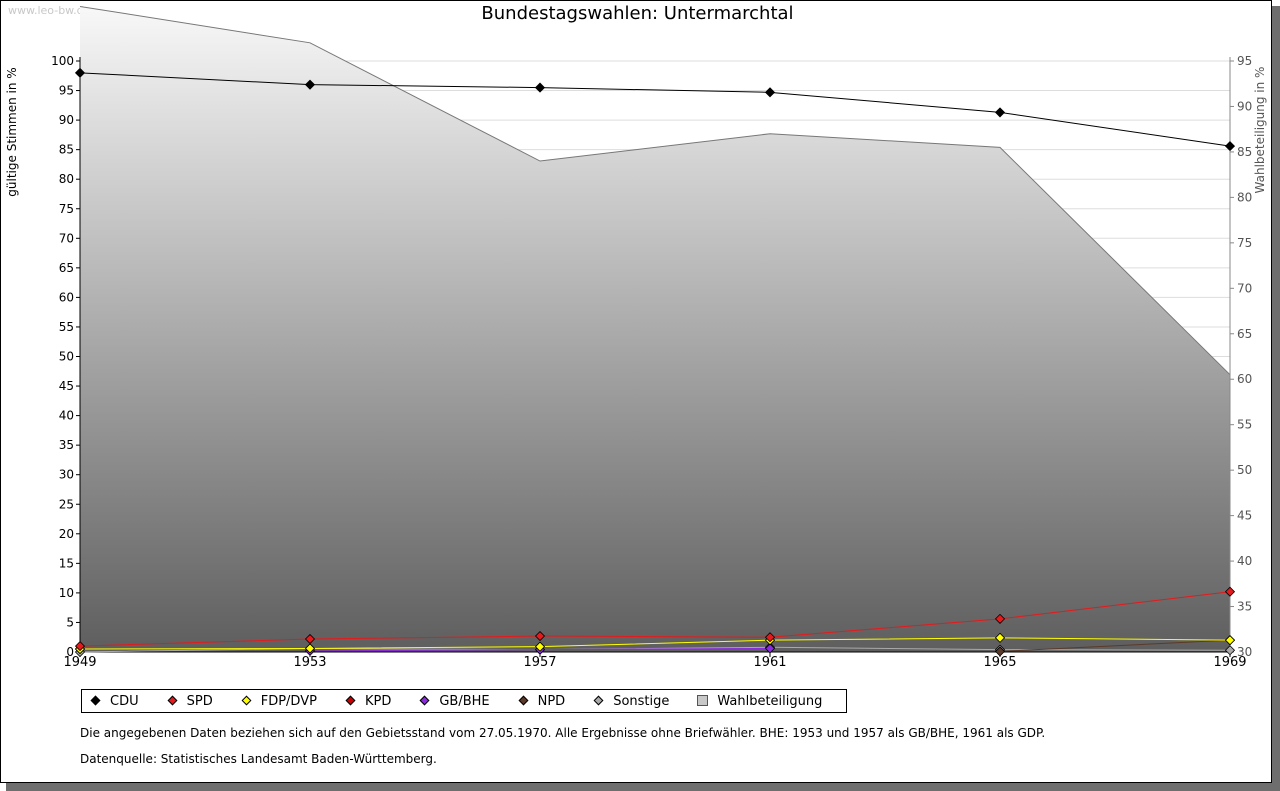 This screenshot has height=791, width=1280. What do you see at coordinates (637, 13) in the screenshot?
I see `chart-title: Bundestagswahlen: Untermarchtal` at bounding box center [637, 13].